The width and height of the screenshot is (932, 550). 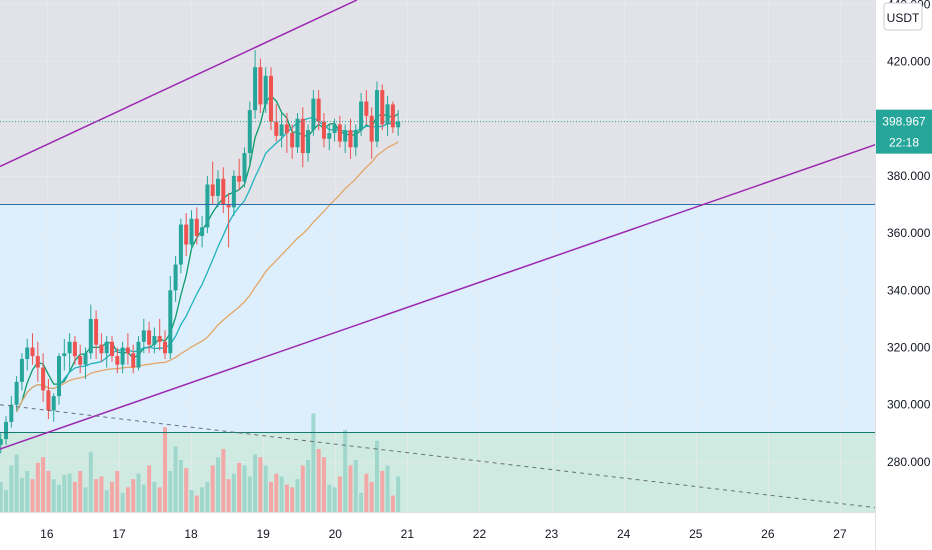 I want to click on price-tick-label: 360.000, so click(x=909, y=233).